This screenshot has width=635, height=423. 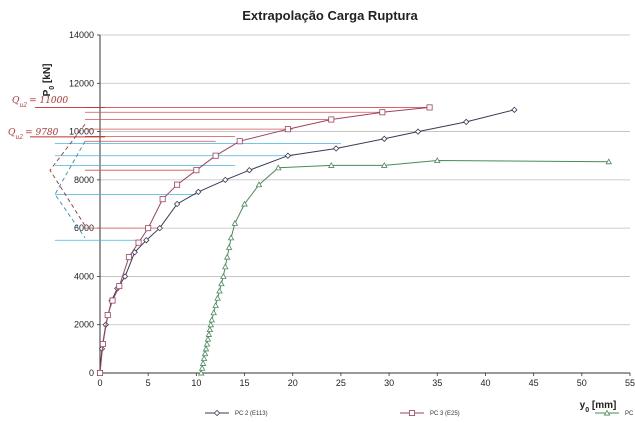 I want to click on x-tick-label: 30, so click(x=389, y=383).